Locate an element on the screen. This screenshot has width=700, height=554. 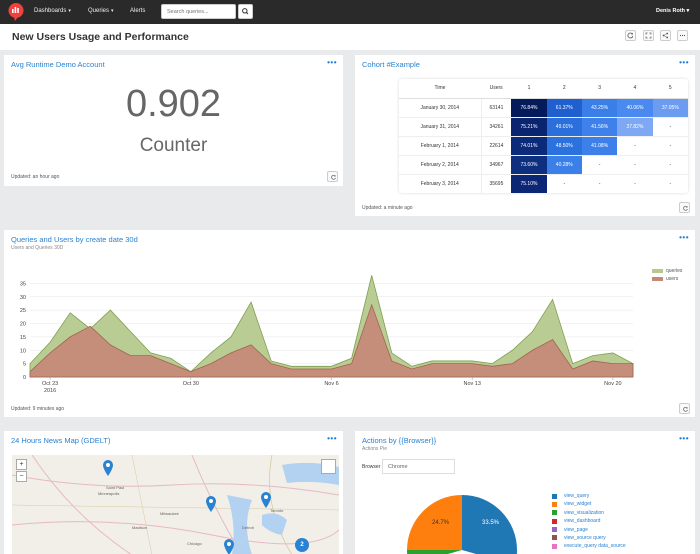
y-tick-label: 20 is located at coordinates (23, 325).